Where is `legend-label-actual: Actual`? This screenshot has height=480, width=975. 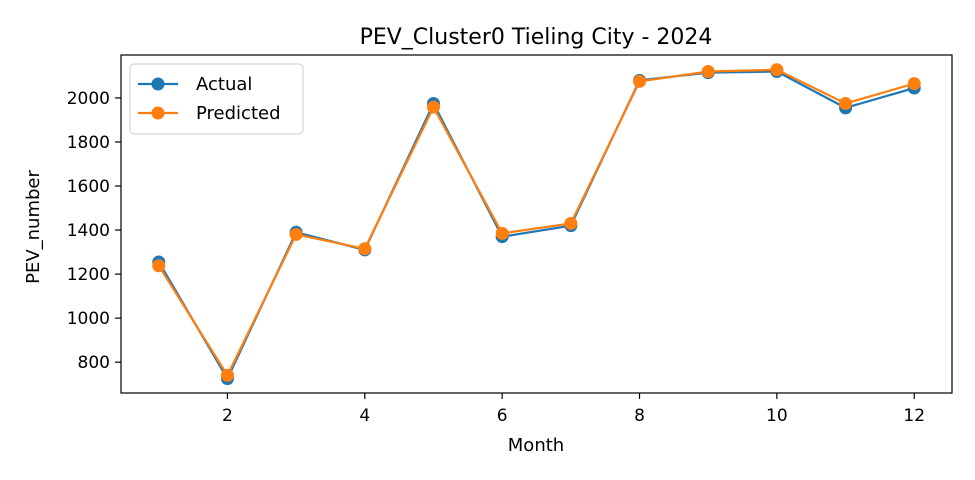
legend-label-actual: Actual is located at coordinates (224, 84).